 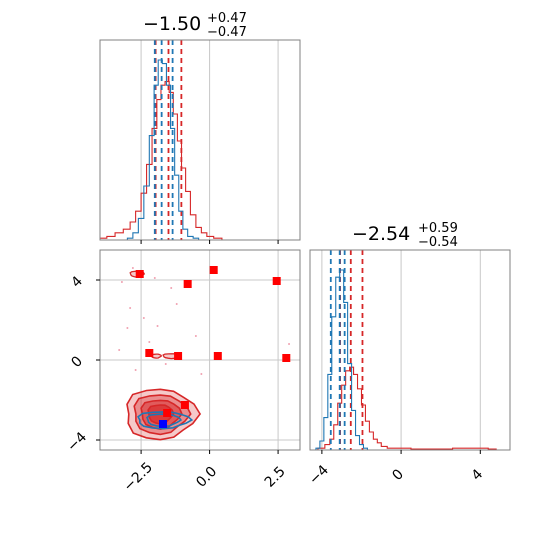 I want to click on x-tick-label: 2.5, so click(x=275, y=477).